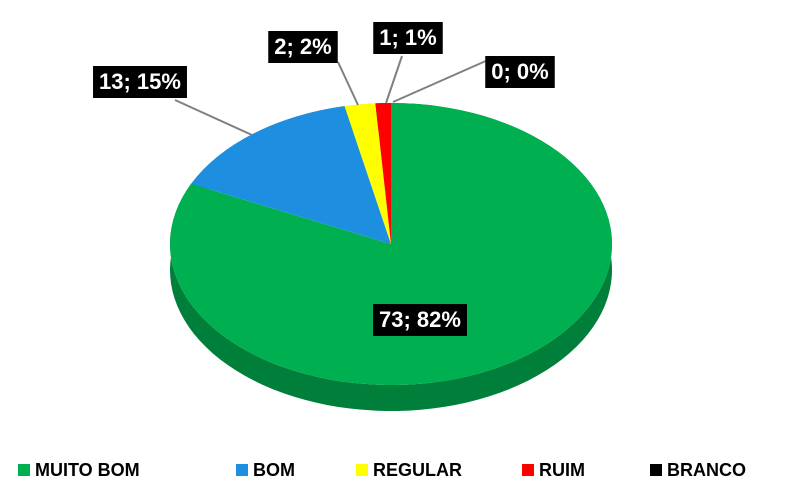  What do you see at coordinates (274, 470) in the screenshot?
I see `legend-label: BOM` at bounding box center [274, 470].